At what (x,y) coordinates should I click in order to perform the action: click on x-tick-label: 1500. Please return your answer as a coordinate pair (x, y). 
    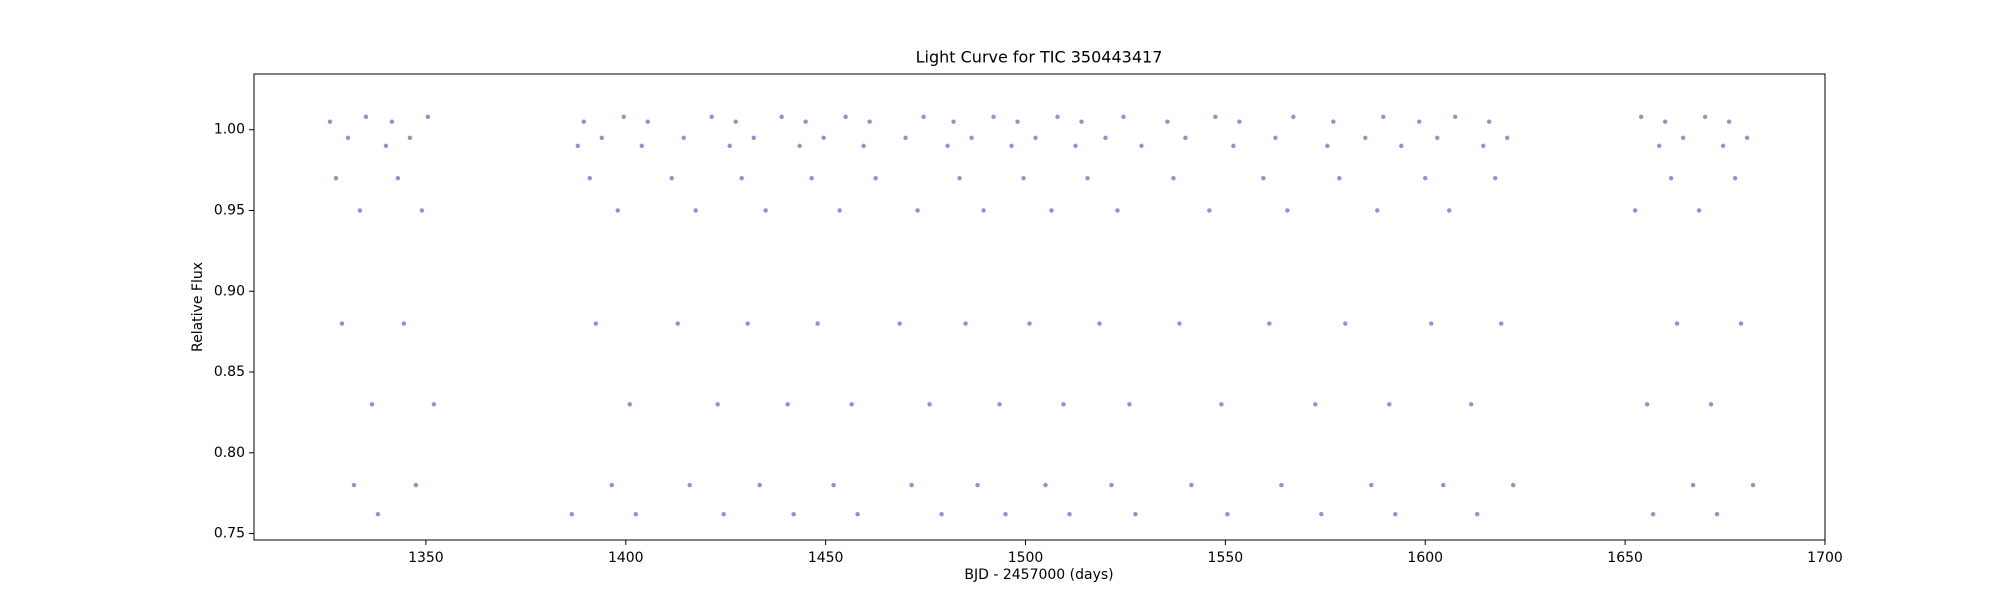
    Looking at the image, I should click on (1026, 558).